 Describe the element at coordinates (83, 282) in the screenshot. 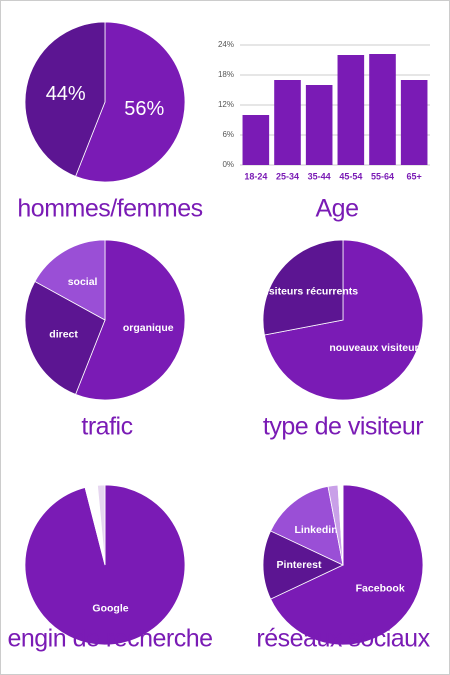

I see `slice-label: social` at that location.